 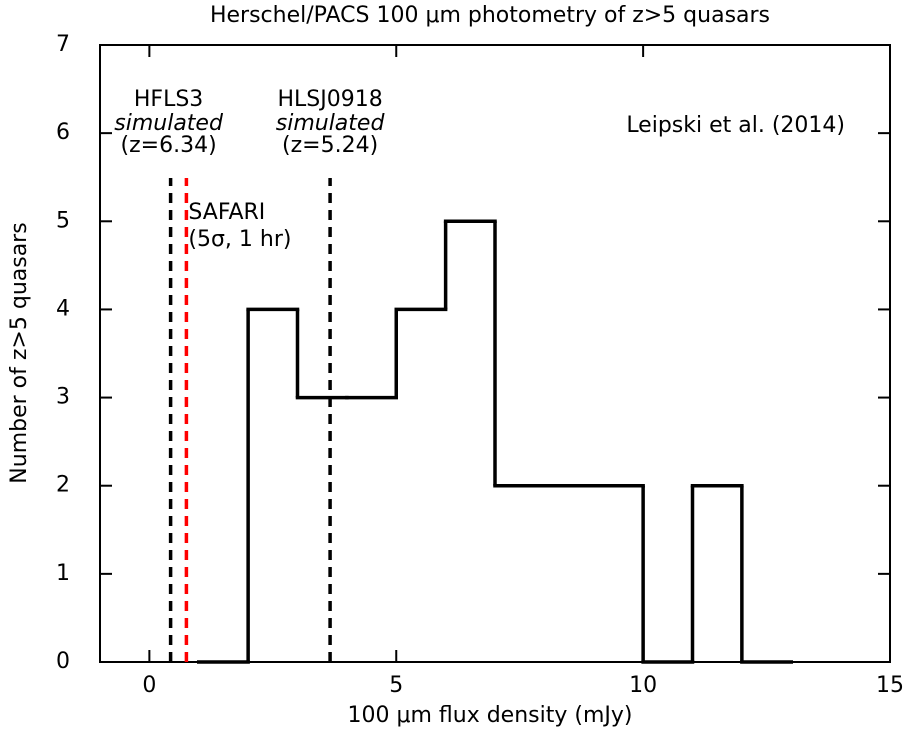 What do you see at coordinates (329, 99) in the screenshot?
I see `marker-label: HLSJ0918` at bounding box center [329, 99].